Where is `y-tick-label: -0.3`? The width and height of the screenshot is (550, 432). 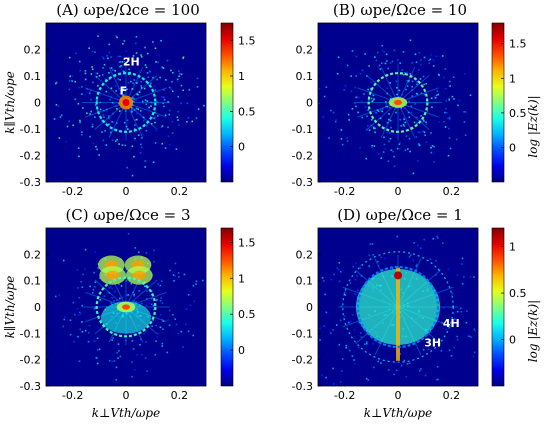
y-tick-label: -0.3 is located at coordinates (302, 182).